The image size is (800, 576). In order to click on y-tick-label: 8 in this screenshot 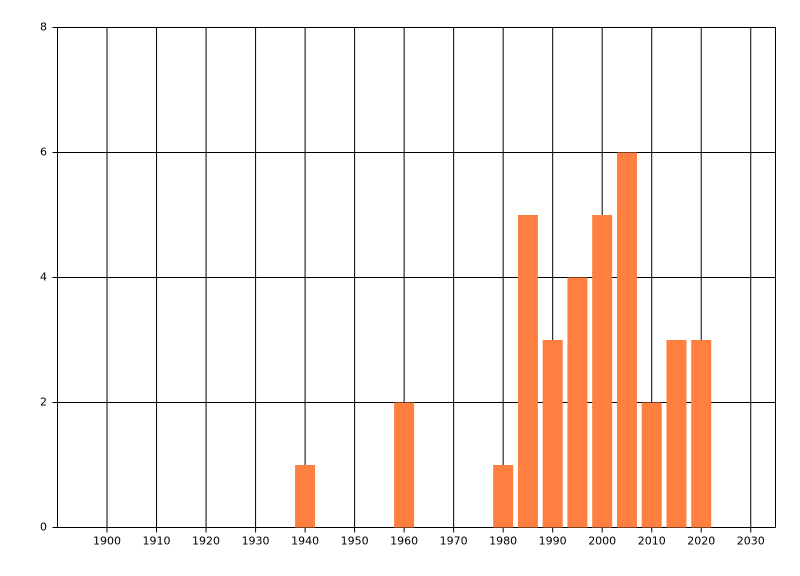, I will do `click(43, 27)`.